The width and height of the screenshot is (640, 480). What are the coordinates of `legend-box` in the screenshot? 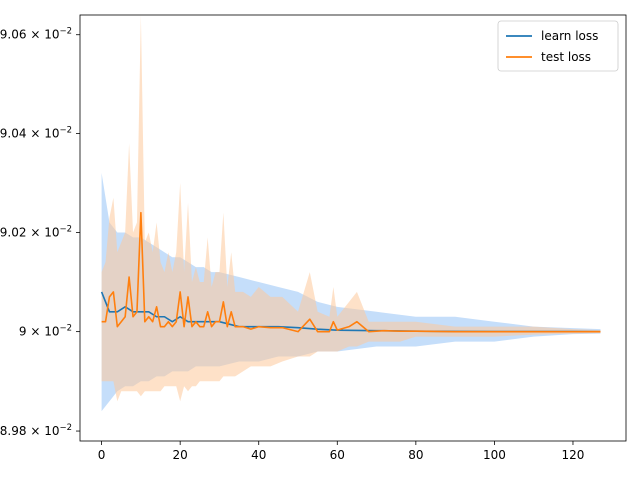 It's located at (558, 46).